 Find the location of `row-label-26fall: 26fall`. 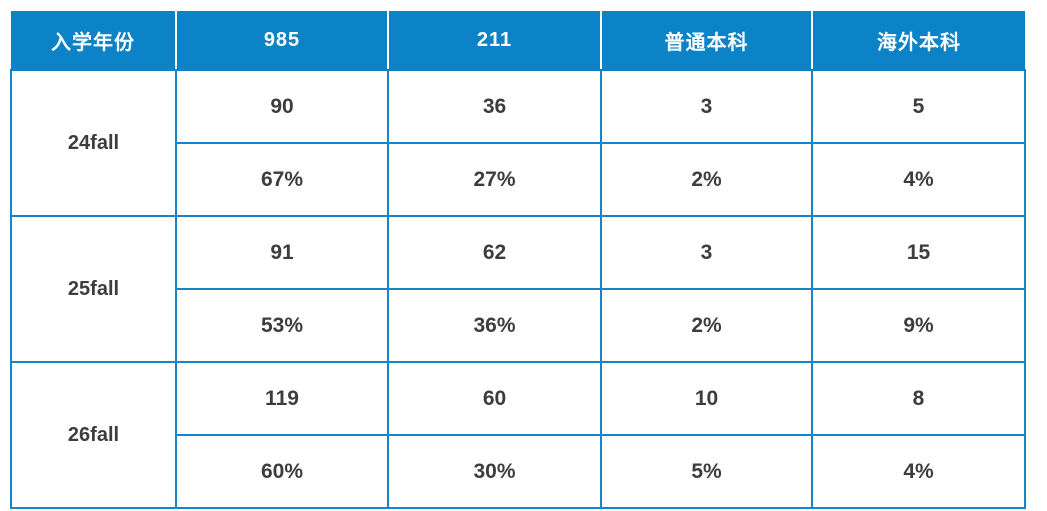

row-label-26fall: 26fall is located at coordinates (93, 435).